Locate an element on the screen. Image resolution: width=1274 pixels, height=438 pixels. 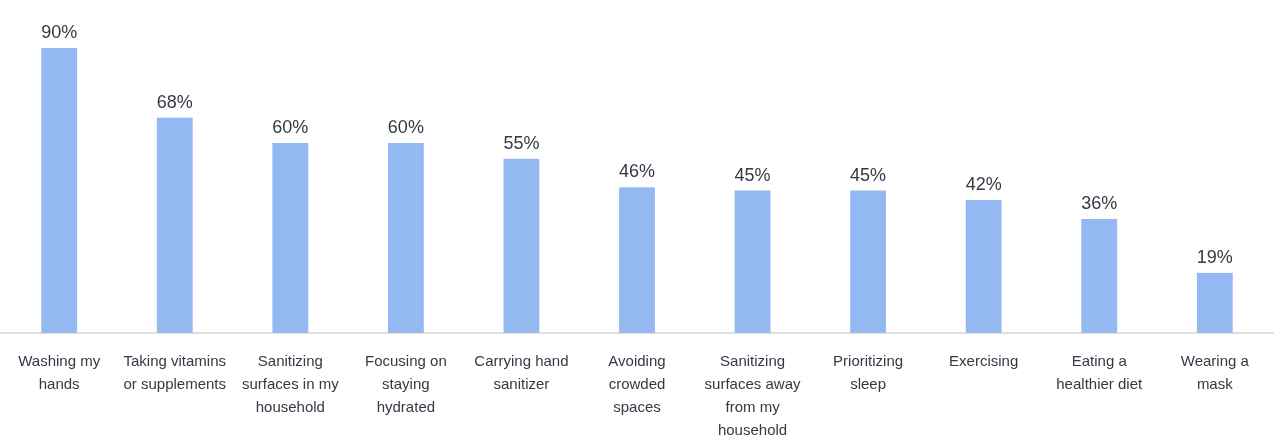
x-tick-label: Sanitizing surfaces away from my household is located at coordinates (752, 395).